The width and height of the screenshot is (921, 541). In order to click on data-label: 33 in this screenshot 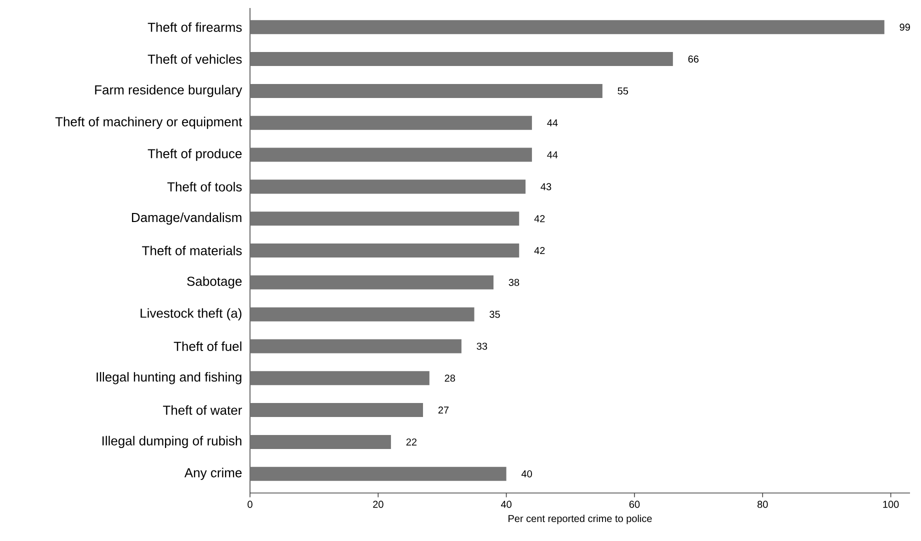, I will do `click(482, 346)`.